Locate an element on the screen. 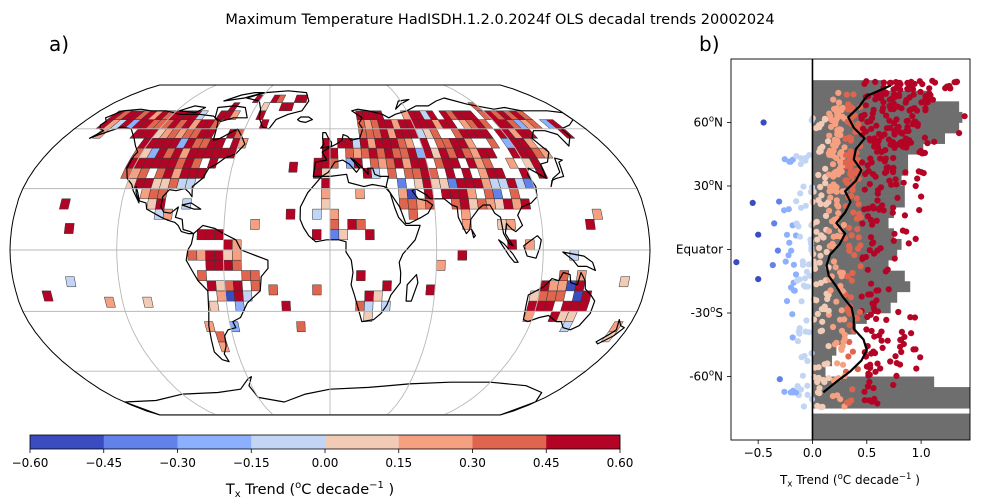 This screenshot has height=500, width=1000. colorbar-label: Tx Trend (oC decade−1 ) is located at coordinates (309, 490).